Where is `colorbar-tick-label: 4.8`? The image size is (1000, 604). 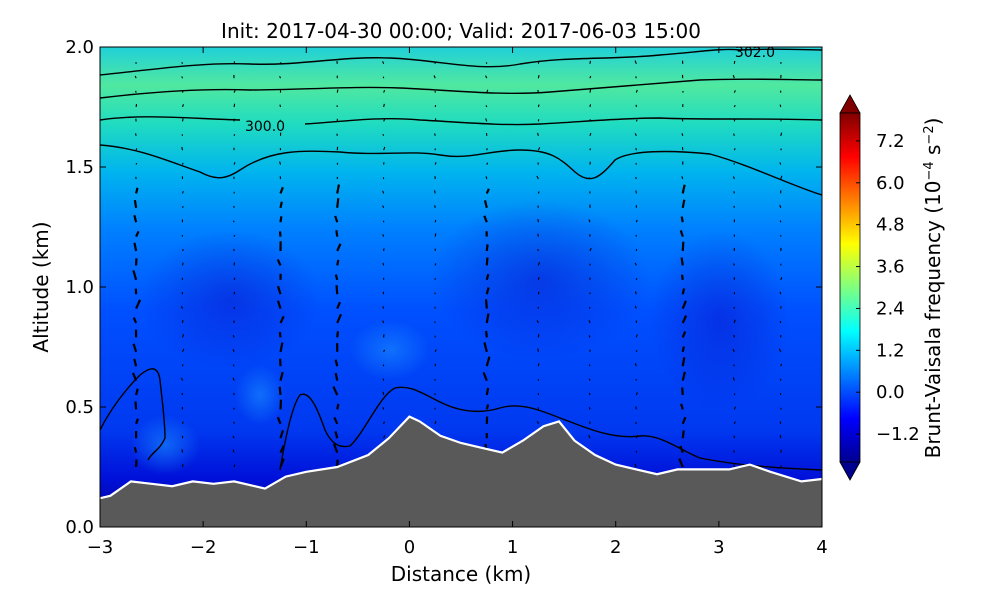 colorbar-tick-label: 4.8 is located at coordinates (890, 225).